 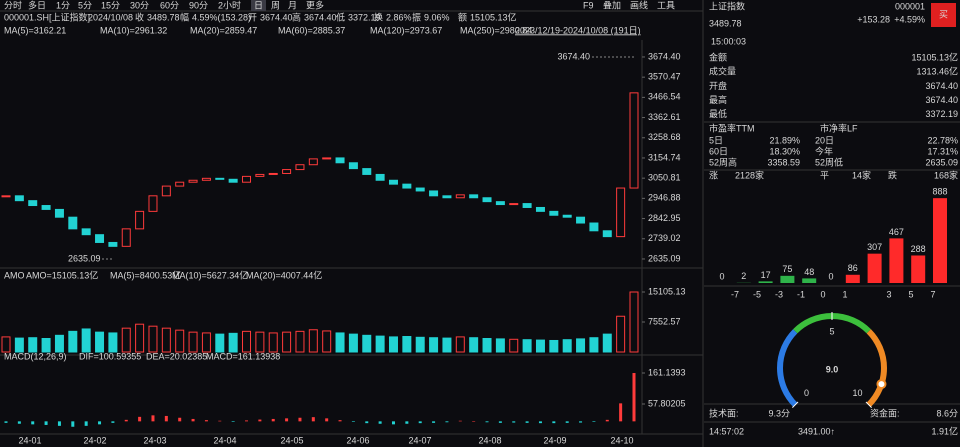 What do you see at coordinates (664, 56) in the screenshot?
I see `y-tick-label: 3674.40` at bounding box center [664, 56].